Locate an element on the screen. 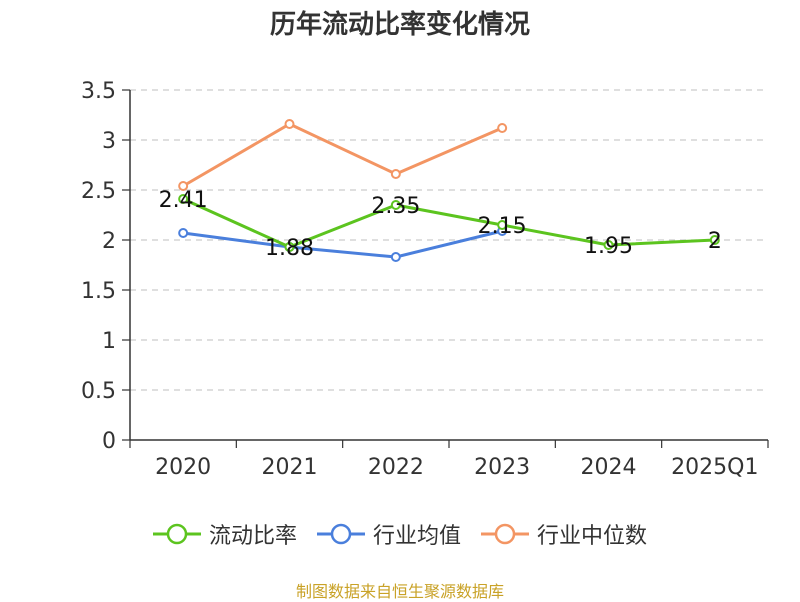 The height and width of the screenshot is (602, 800). x-tick-label: 2025Q1 is located at coordinates (714, 467).